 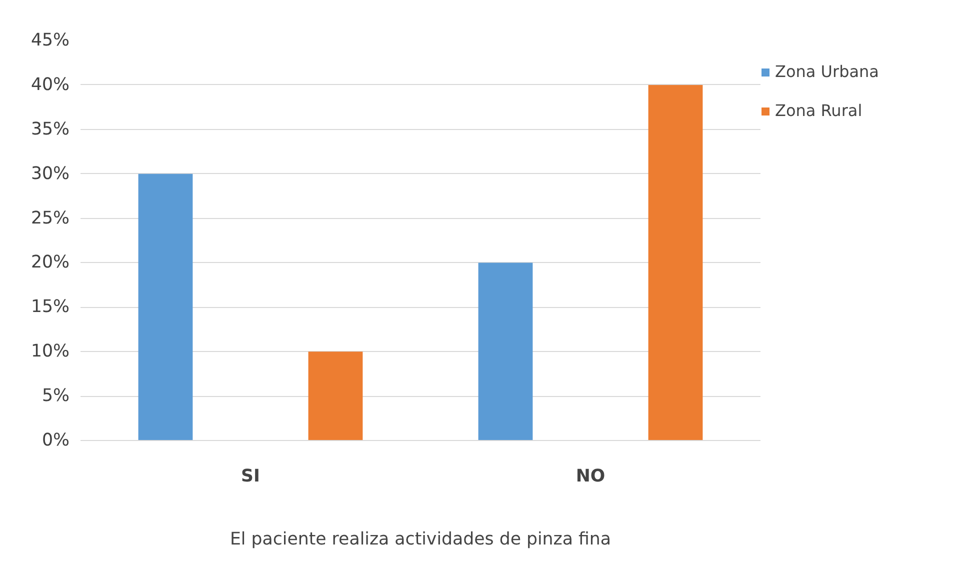 I want to click on x-tick-label: NO, so click(x=591, y=476).